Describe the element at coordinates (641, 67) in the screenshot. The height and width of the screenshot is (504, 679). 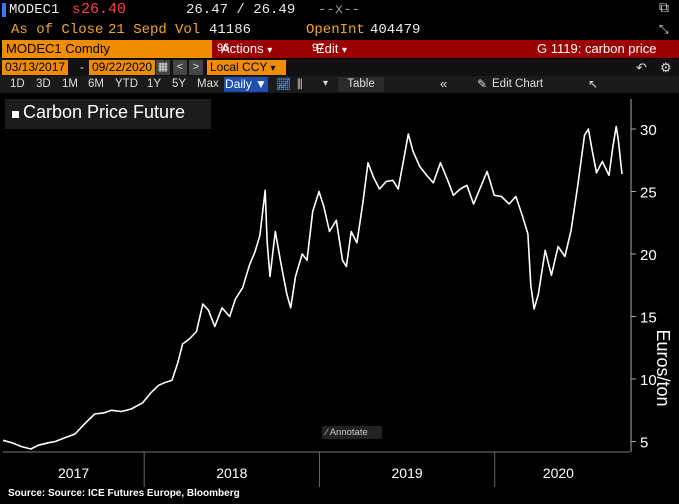
I see `undo-icon: ↶` at that location.